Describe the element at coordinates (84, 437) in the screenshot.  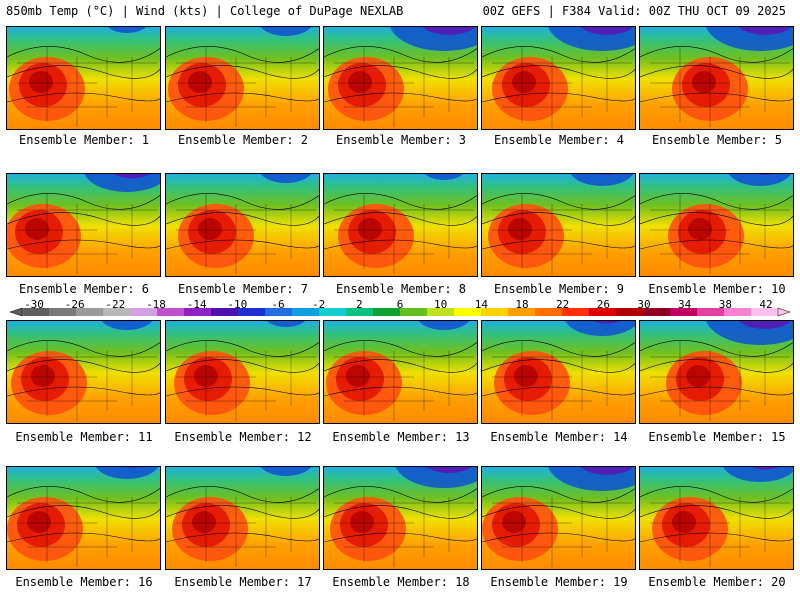
I see `member-caption-11: Ensemble Member: 11` at that location.